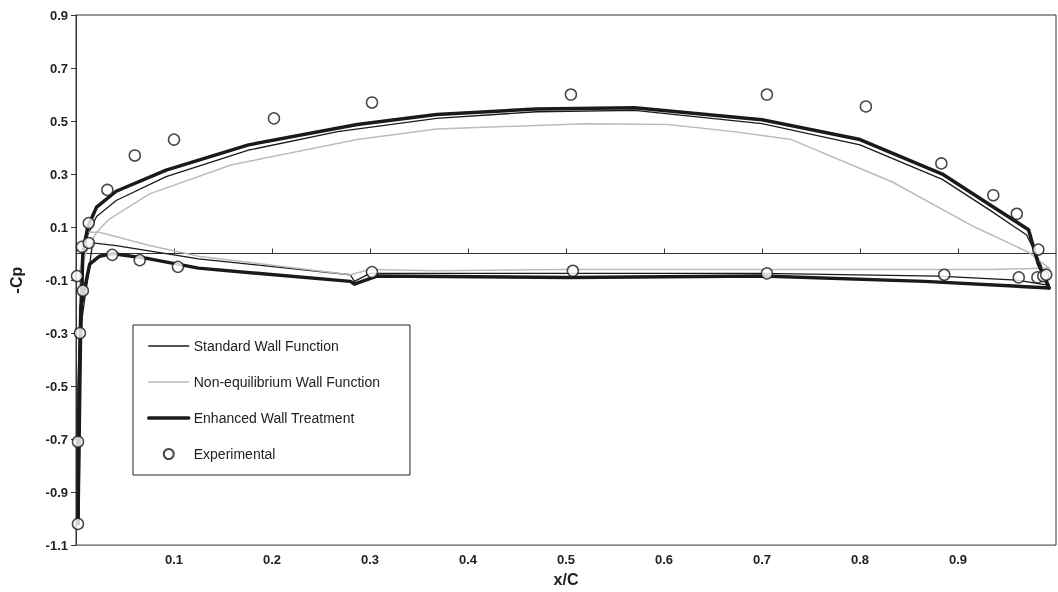 This screenshot has height=592, width=1058. I want to click on legend-label: Experimental, so click(234, 454).